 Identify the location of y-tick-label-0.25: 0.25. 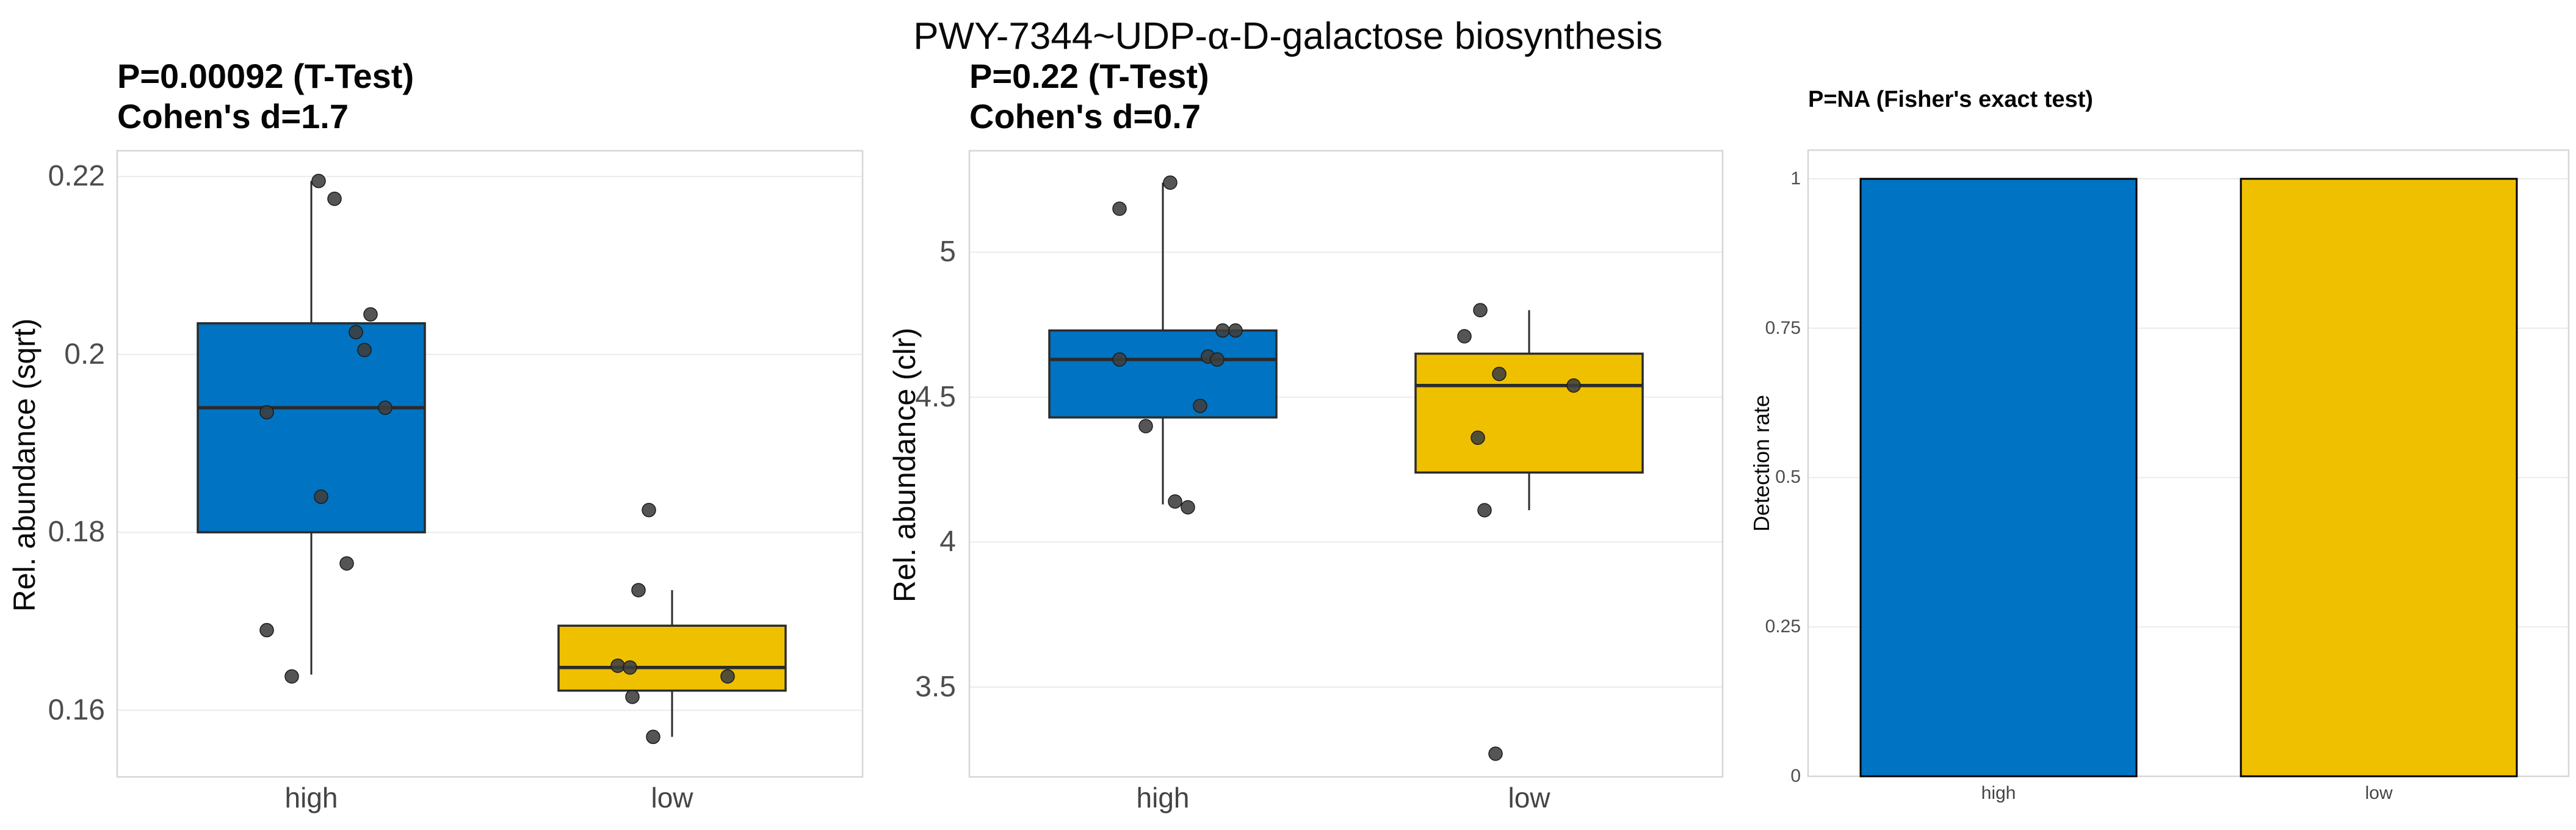
(1783, 627).